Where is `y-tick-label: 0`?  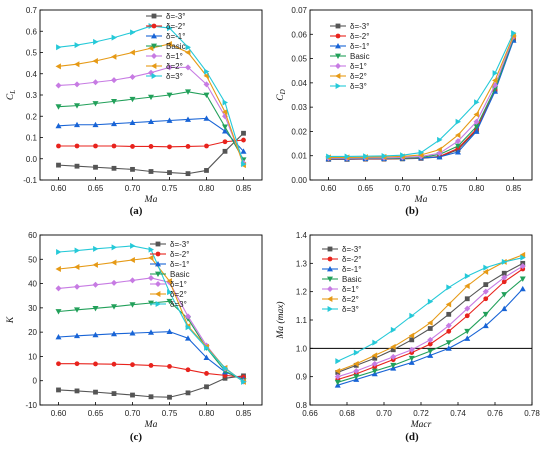 y-tick-label: 0 is located at coordinates (35, 381).